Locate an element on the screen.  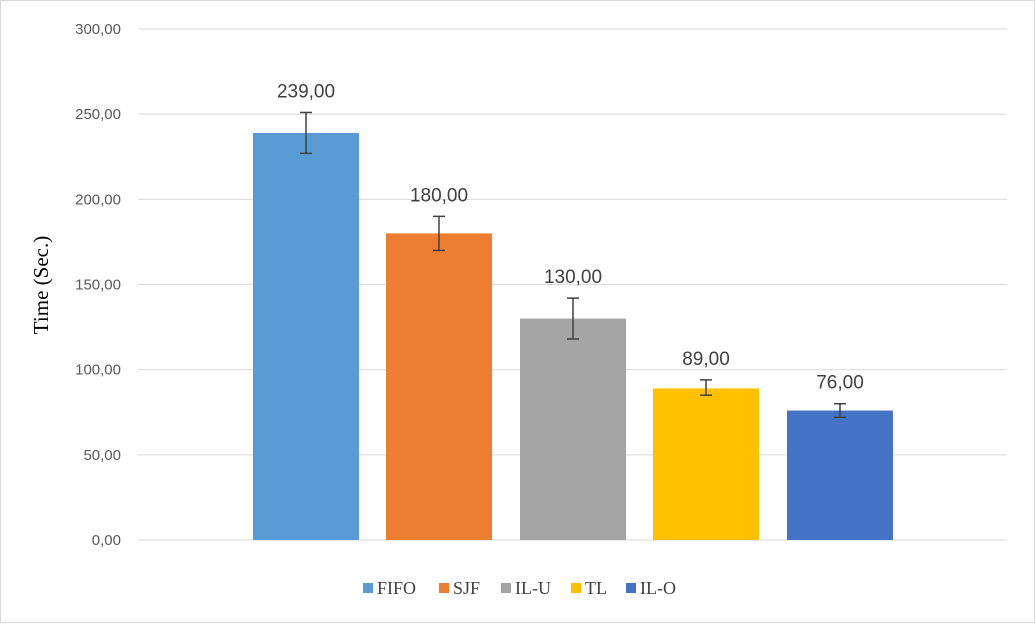
legend-item-sjf: SJF is located at coordinates (459, 588).